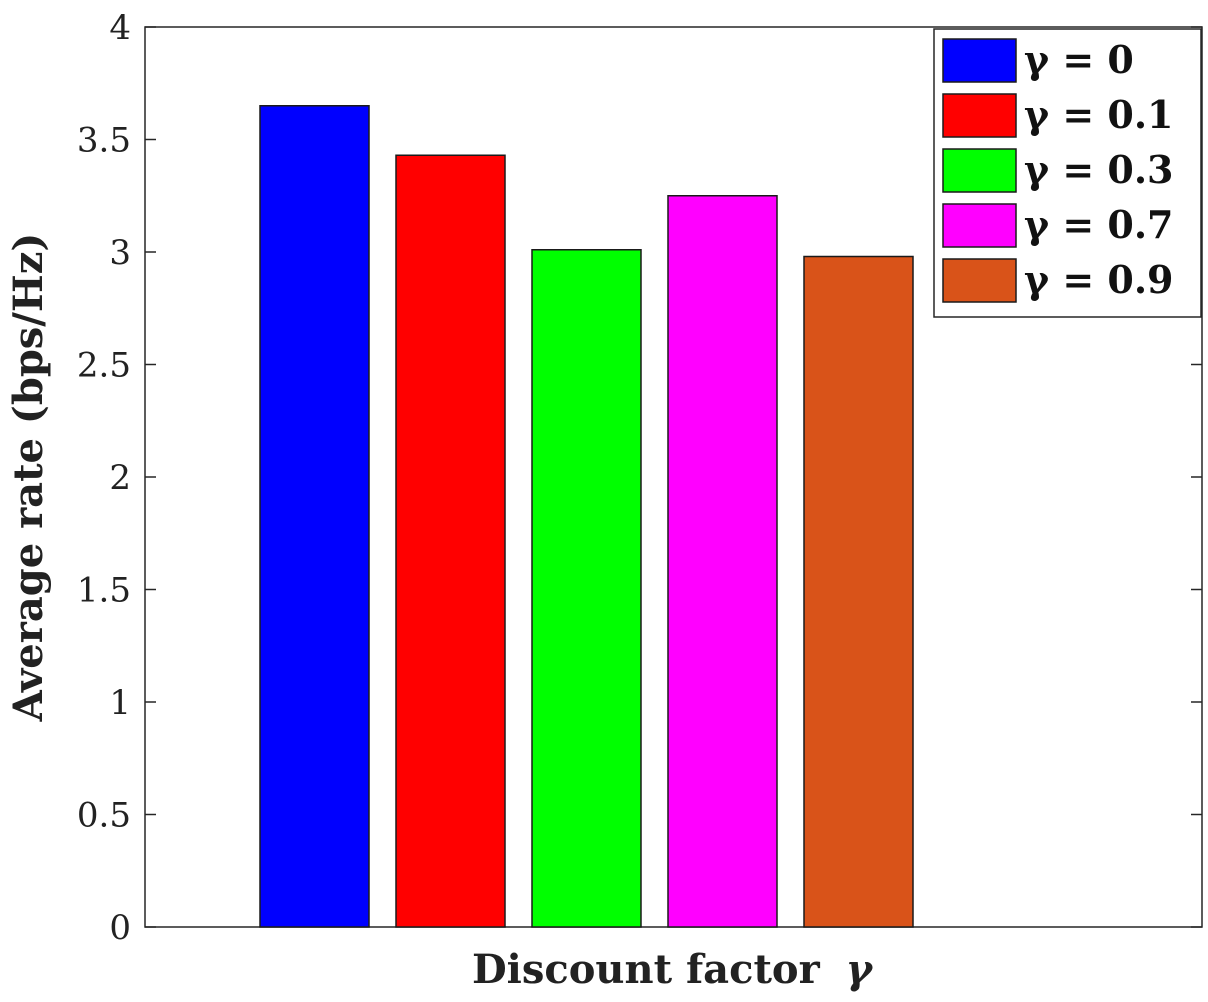  Describe the element at coordinates (28, 478) in the screenshot. I see `y-axis-label: Average rate (bps/Hz)` at that location.